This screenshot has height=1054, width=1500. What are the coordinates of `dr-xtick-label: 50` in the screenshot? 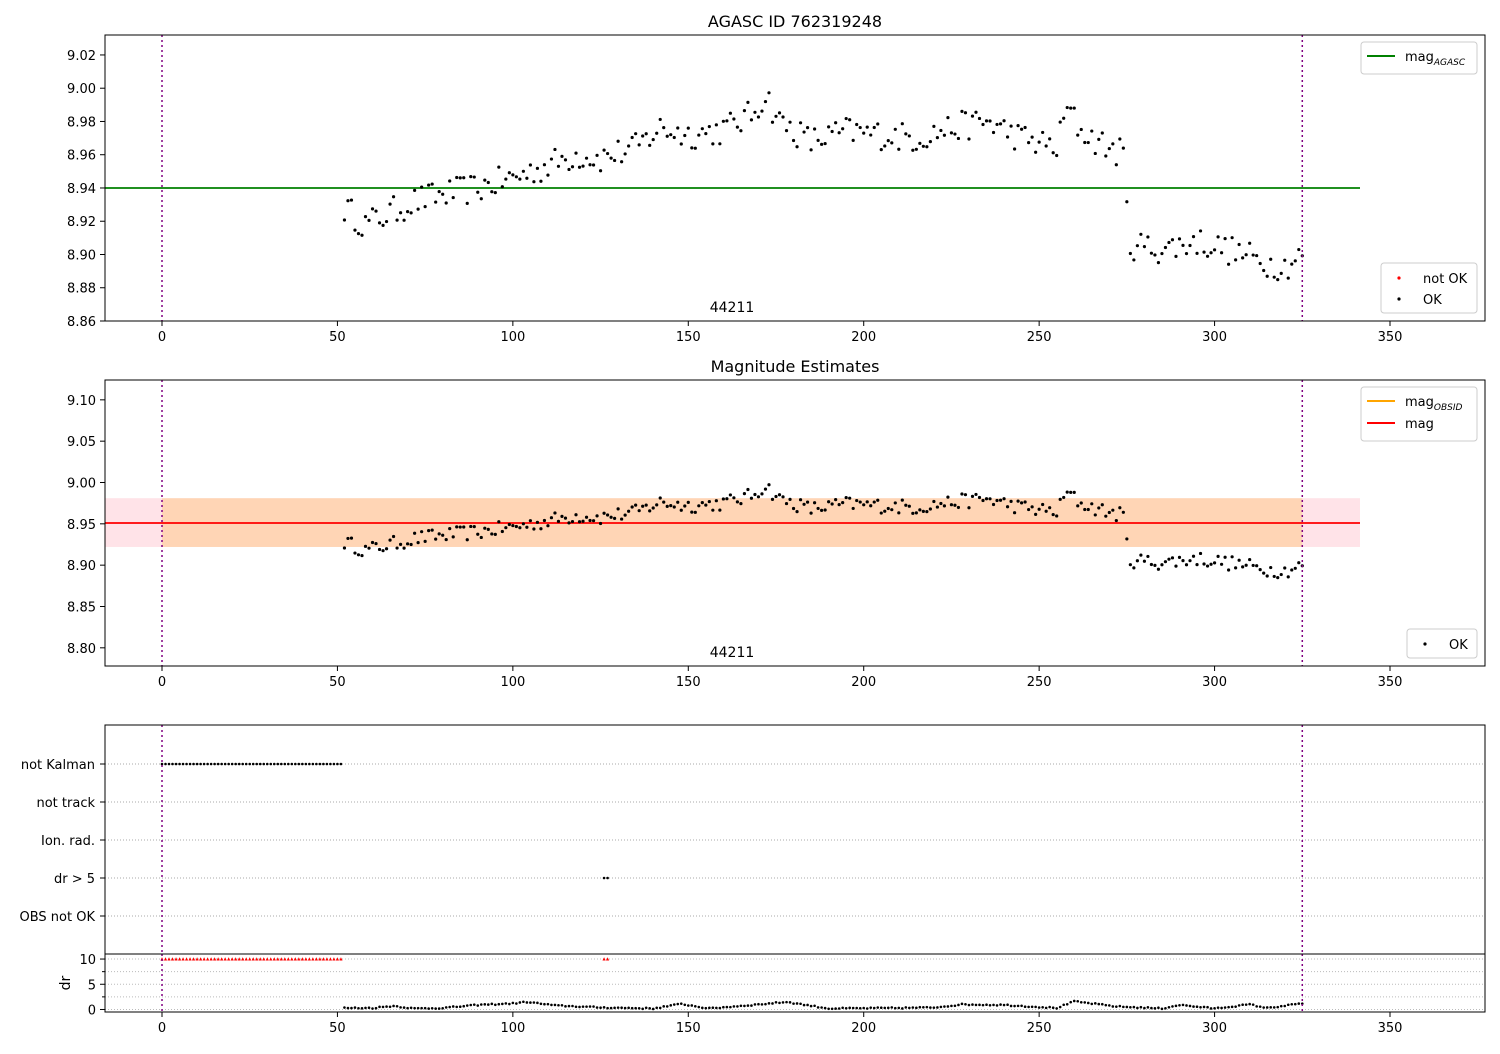 It's located at (337, 1028).